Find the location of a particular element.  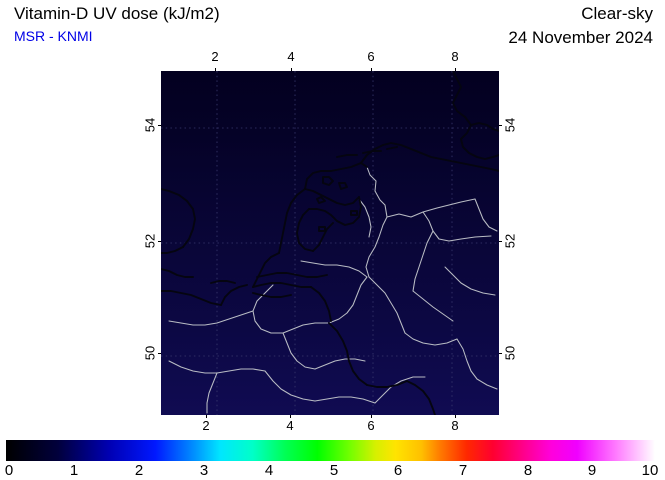

colorbar-tick-label: 4 is located at coordinates (269, 470).